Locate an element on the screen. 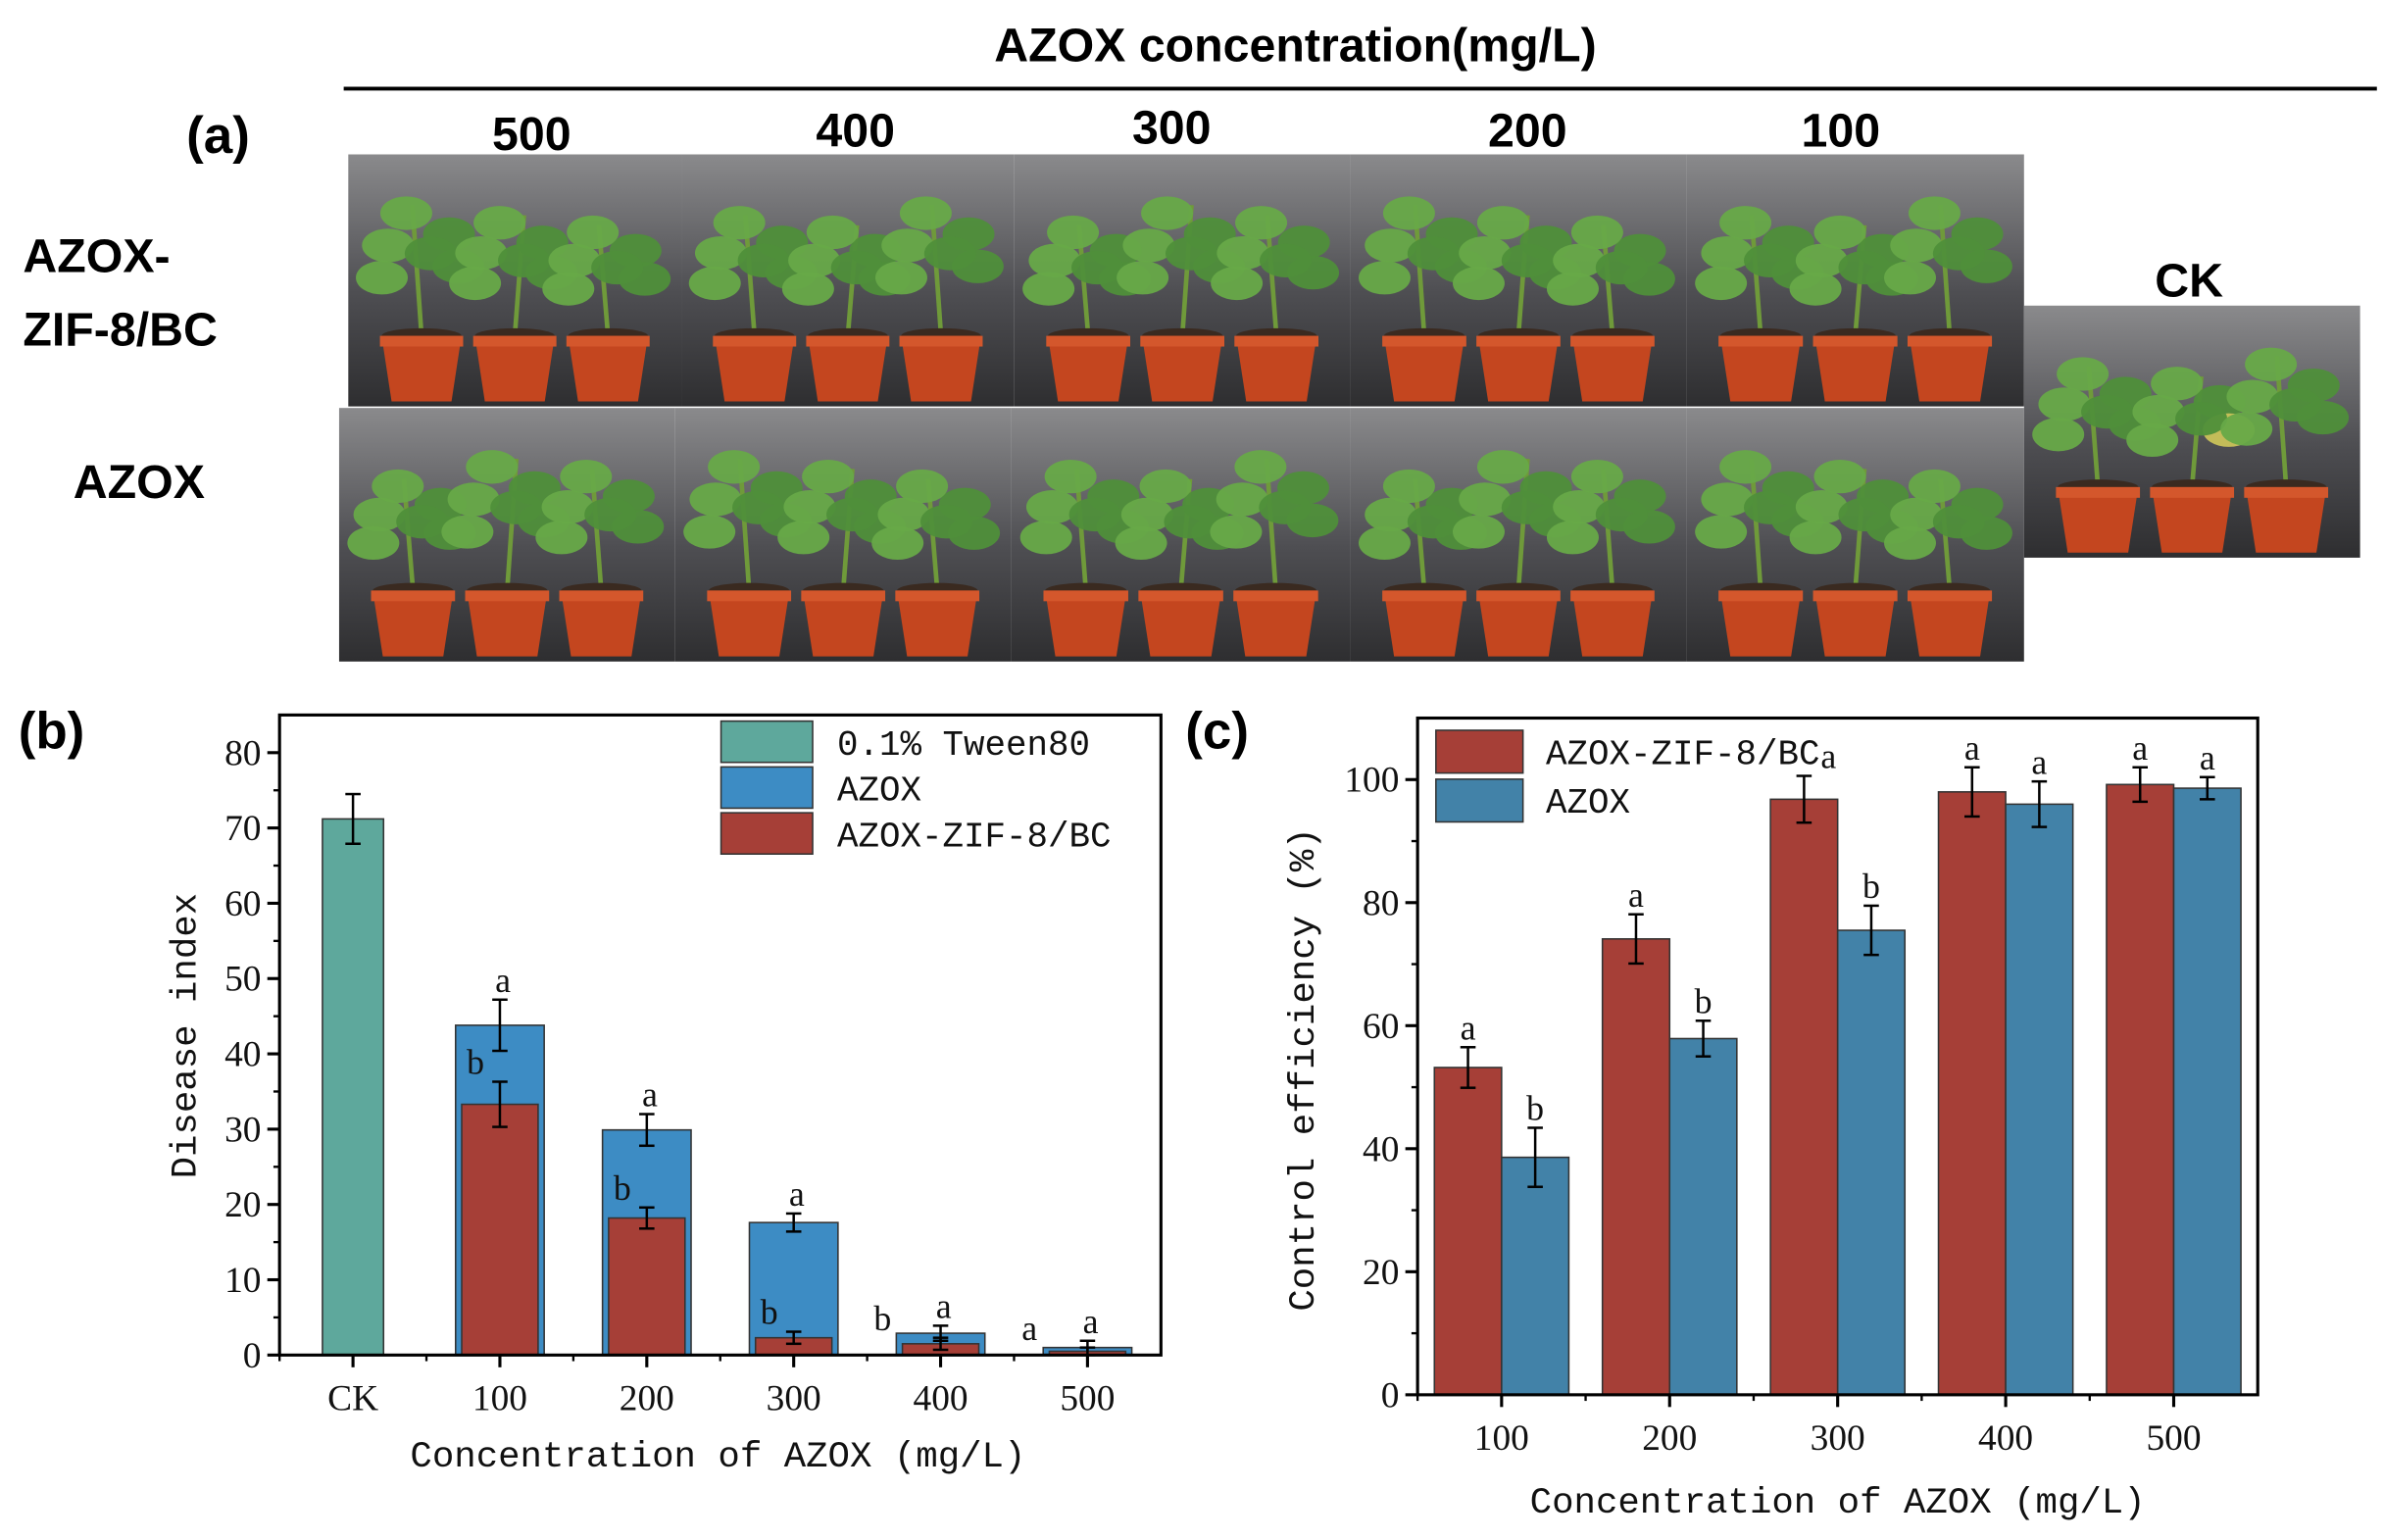 Image resolution: width=2383 pixels, height=1540 pixels. legend-swatch-azox is located at coordinates (1479, 800).